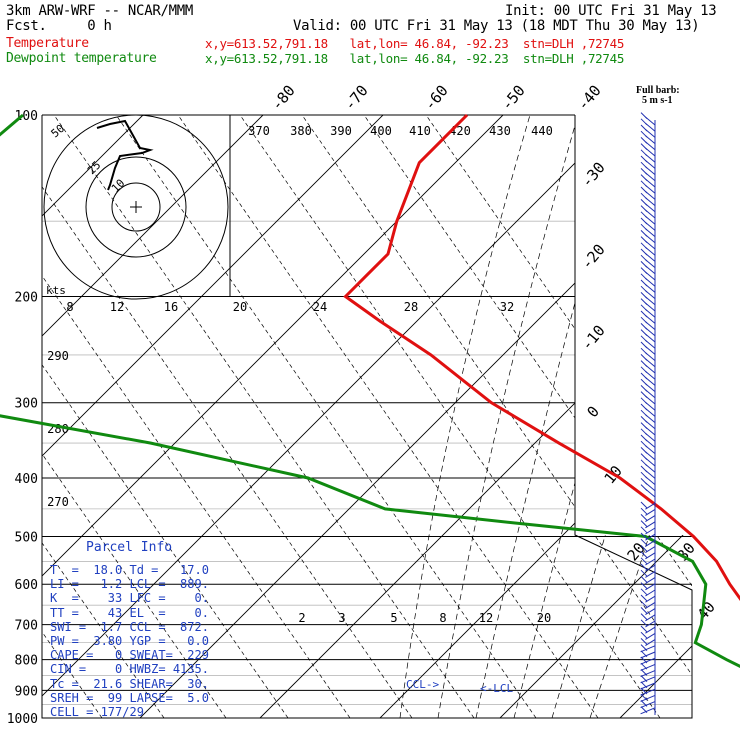  Describe the element at coordinates (593, 175) in the screenshot. I see `isotherm-label: -30` at that location.